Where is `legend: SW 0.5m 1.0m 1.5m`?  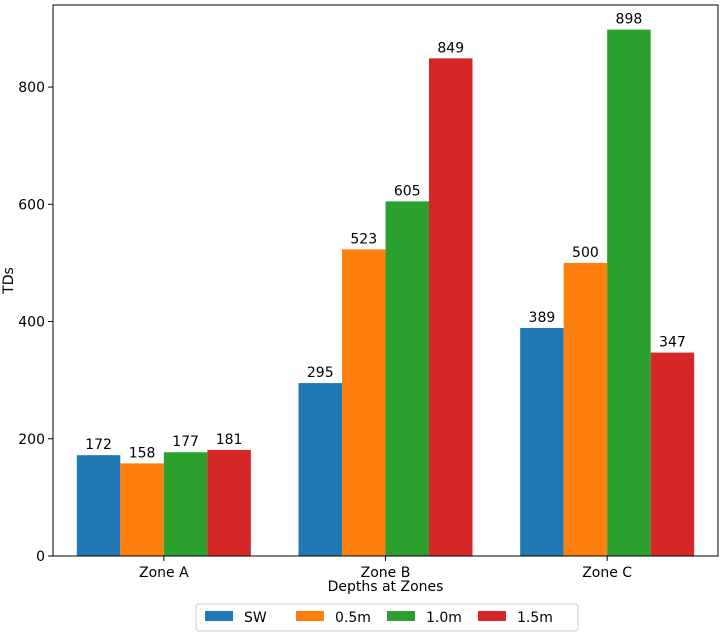
legend: SW 0.5m 1.0m 1.5m is located at coordinates (387, 617).